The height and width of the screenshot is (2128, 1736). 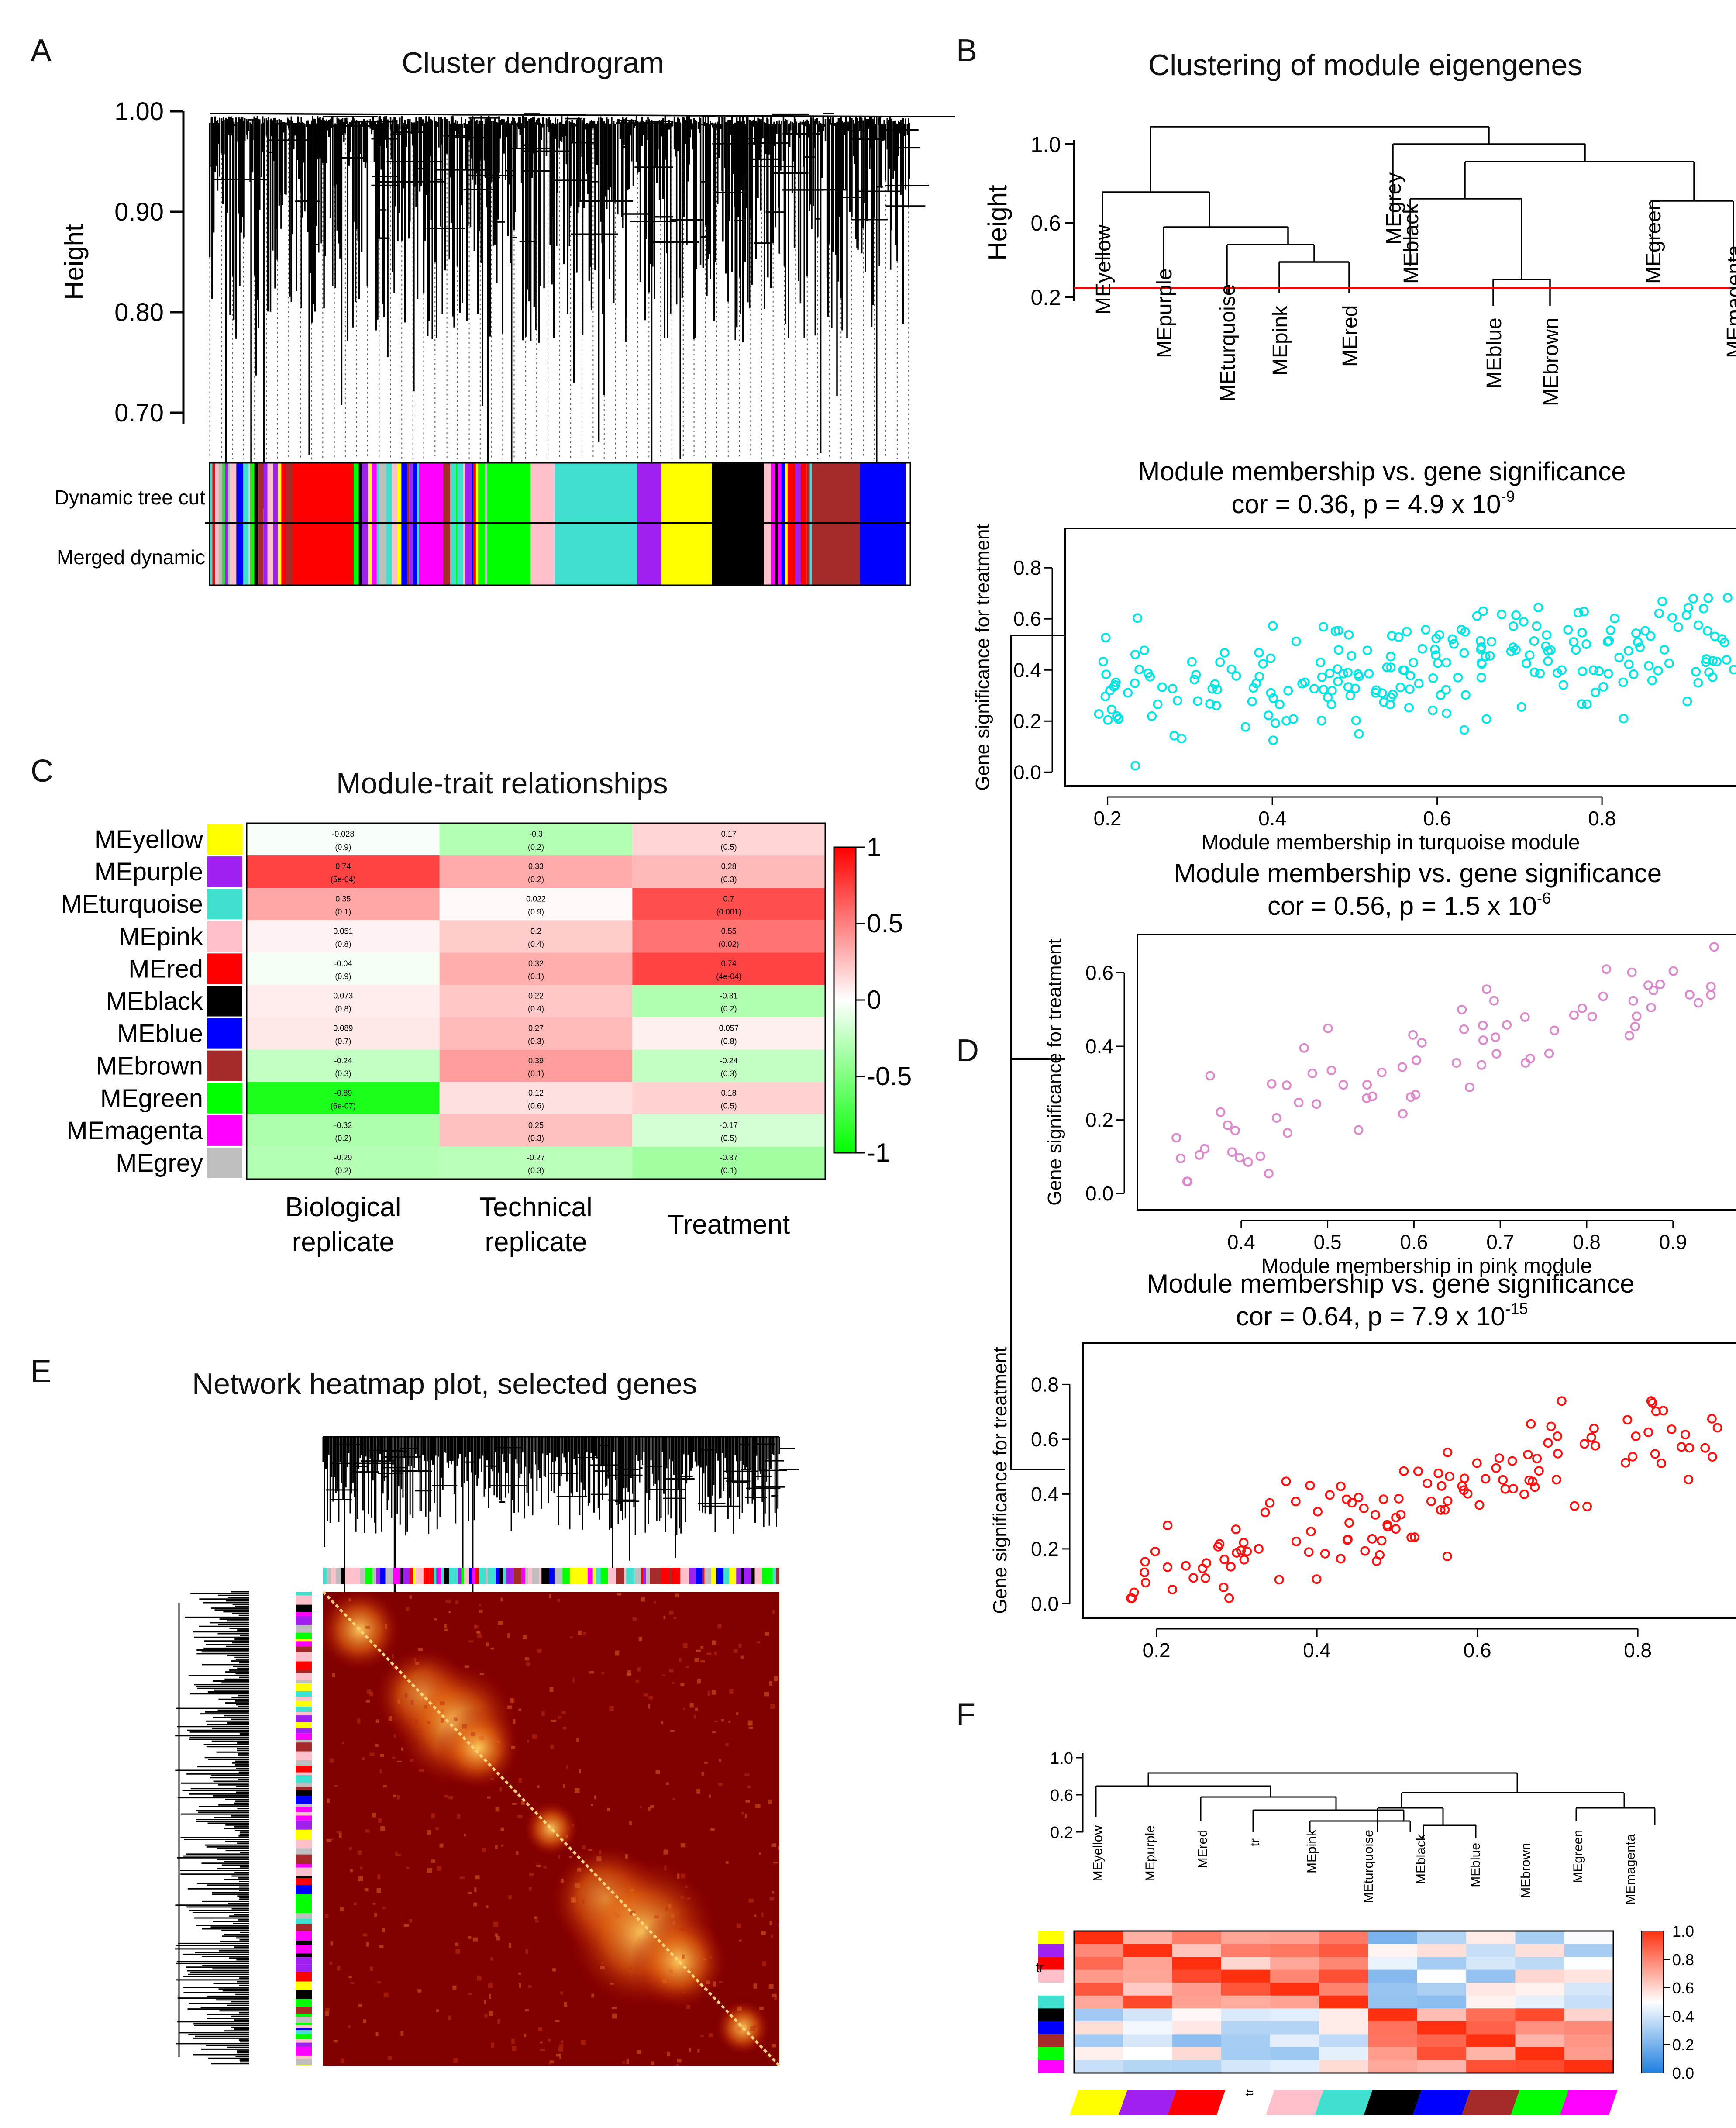 I want to click on dynamic-tree-cut-label: Dynamic tree cut, so click(x=130, y=498).